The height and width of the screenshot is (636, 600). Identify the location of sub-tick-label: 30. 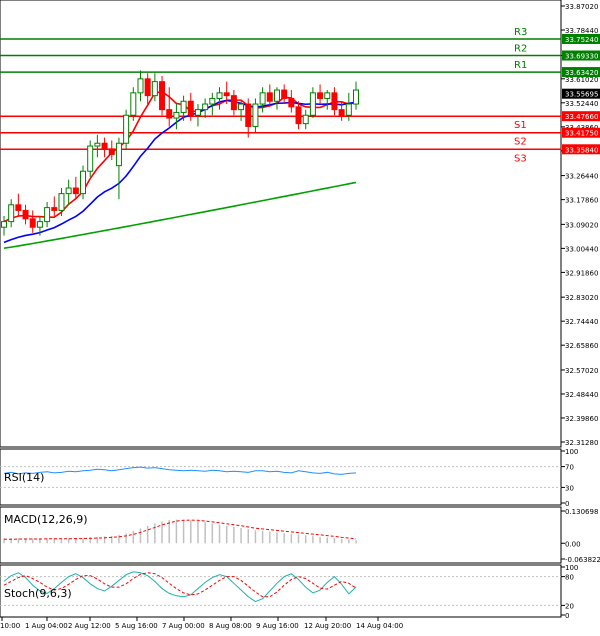
(569, 488).